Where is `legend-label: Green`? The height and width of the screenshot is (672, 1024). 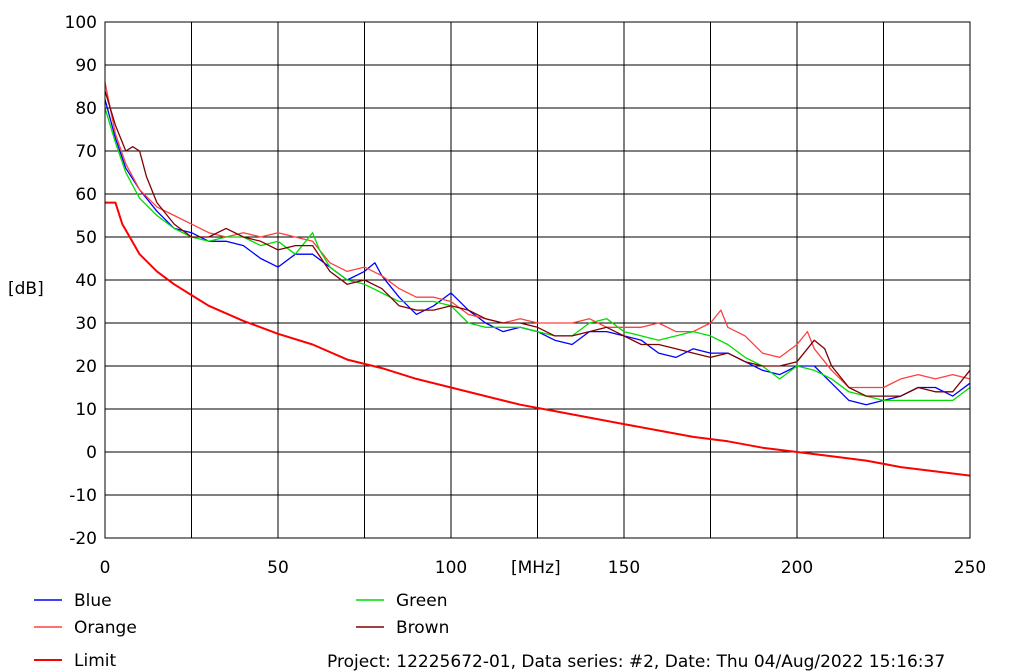
legend-label: Green is located at coordinates (421, 601).